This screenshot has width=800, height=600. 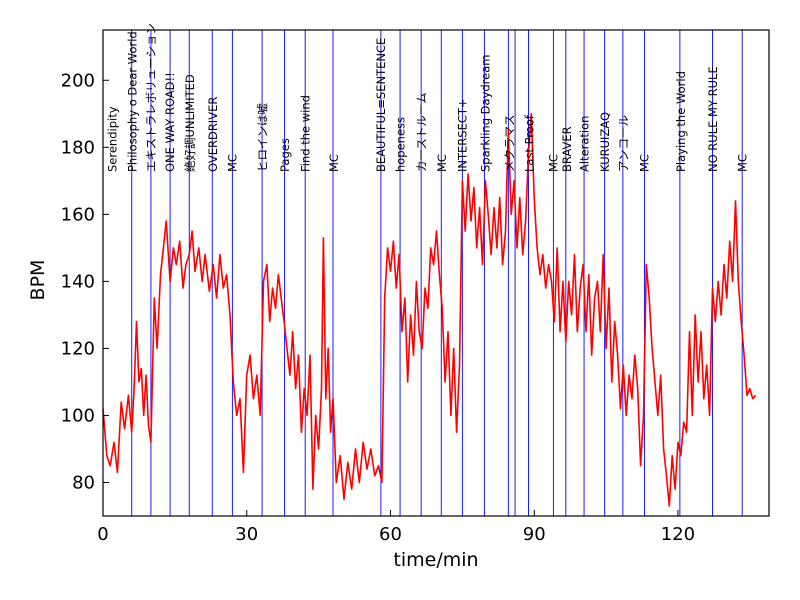 I want to click on song-label-8: Pages, so click(x=285, y=155).